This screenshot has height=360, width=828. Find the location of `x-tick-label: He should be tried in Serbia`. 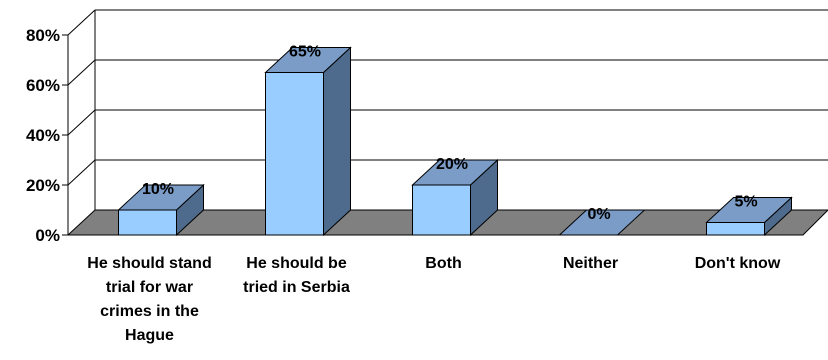

x-tick-label: He should be tried in Serbia is located at coordinates (296, 275).